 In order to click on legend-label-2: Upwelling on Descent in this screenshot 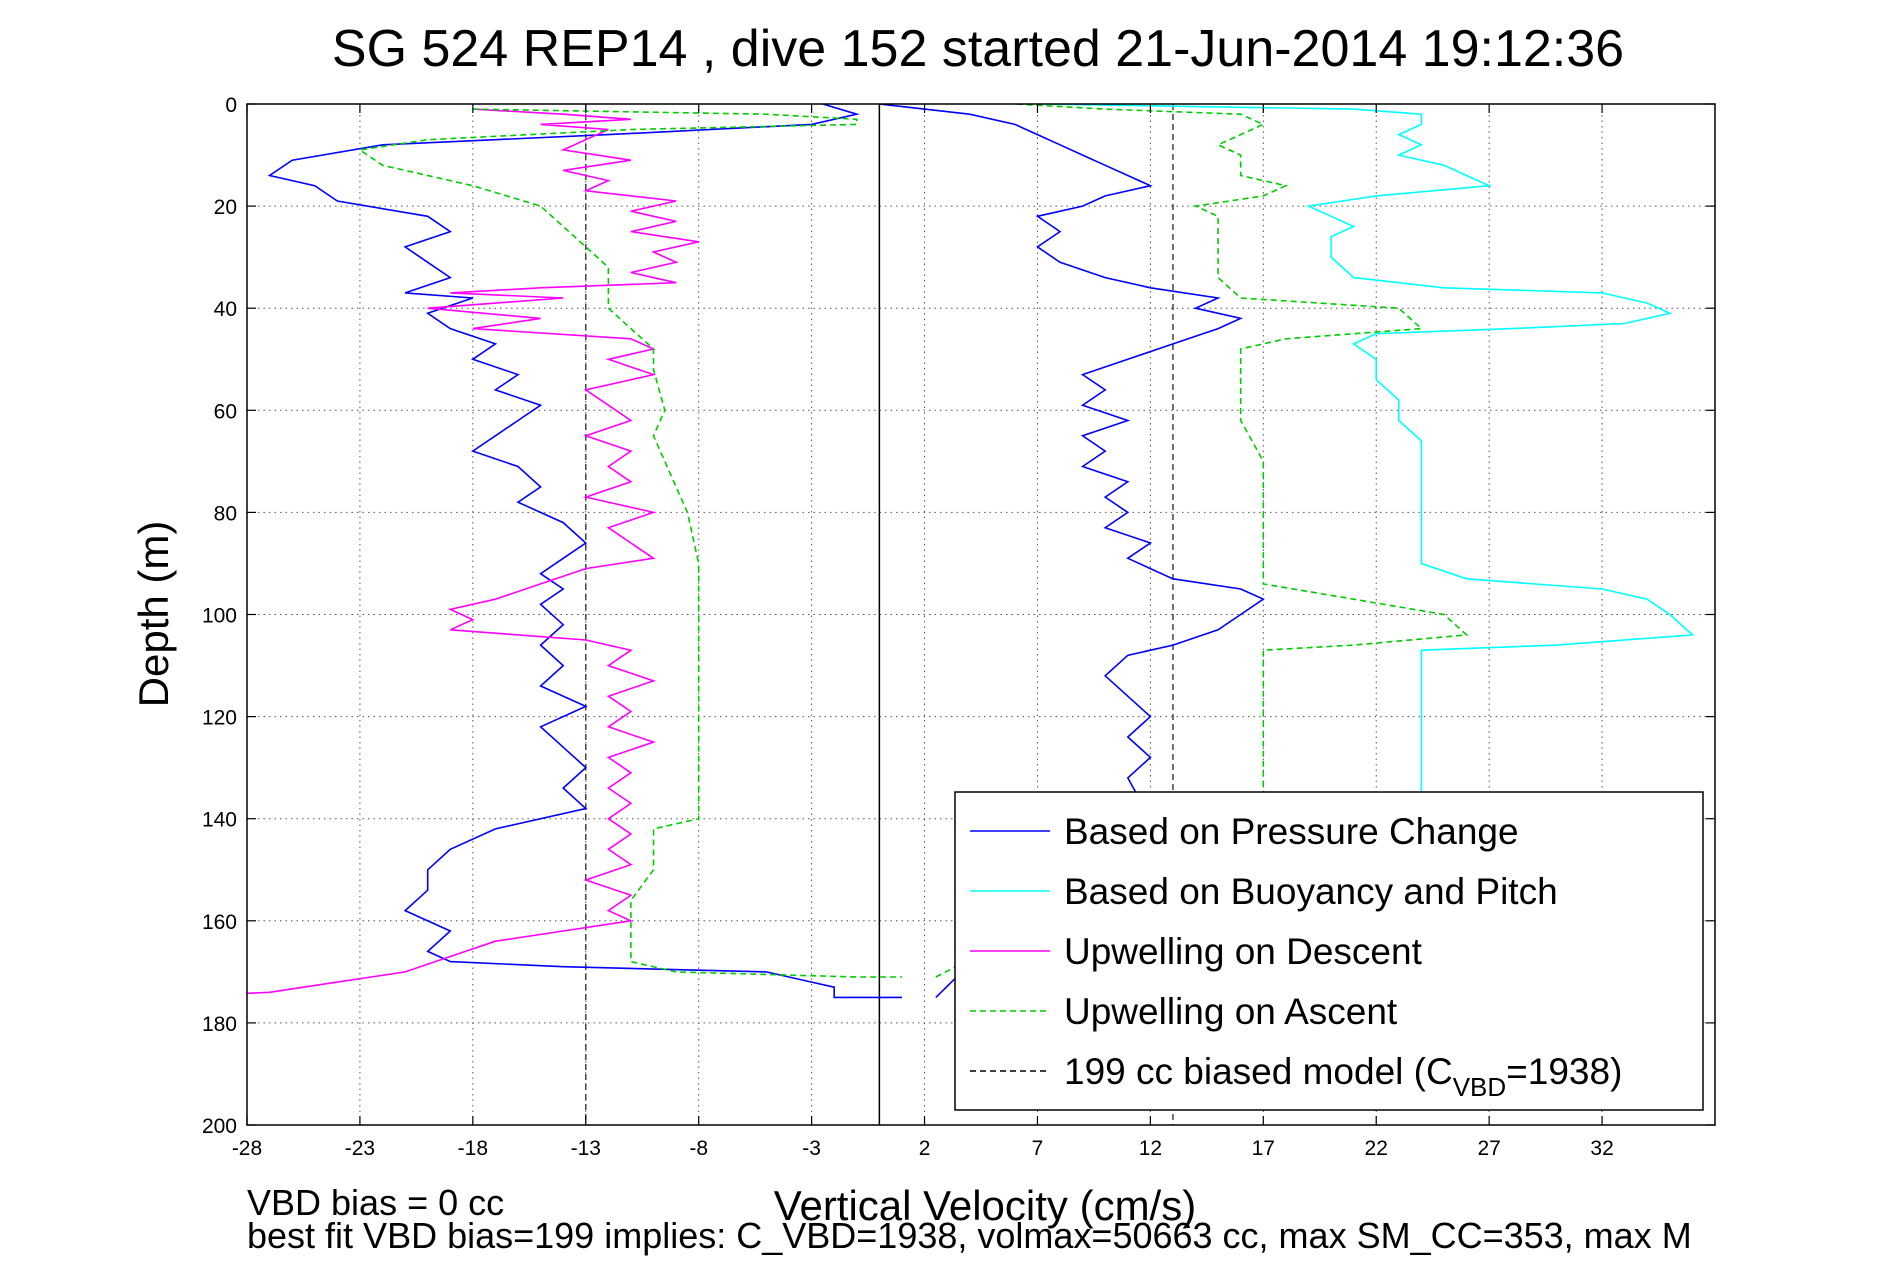, I will do `click(1243, 951)`.